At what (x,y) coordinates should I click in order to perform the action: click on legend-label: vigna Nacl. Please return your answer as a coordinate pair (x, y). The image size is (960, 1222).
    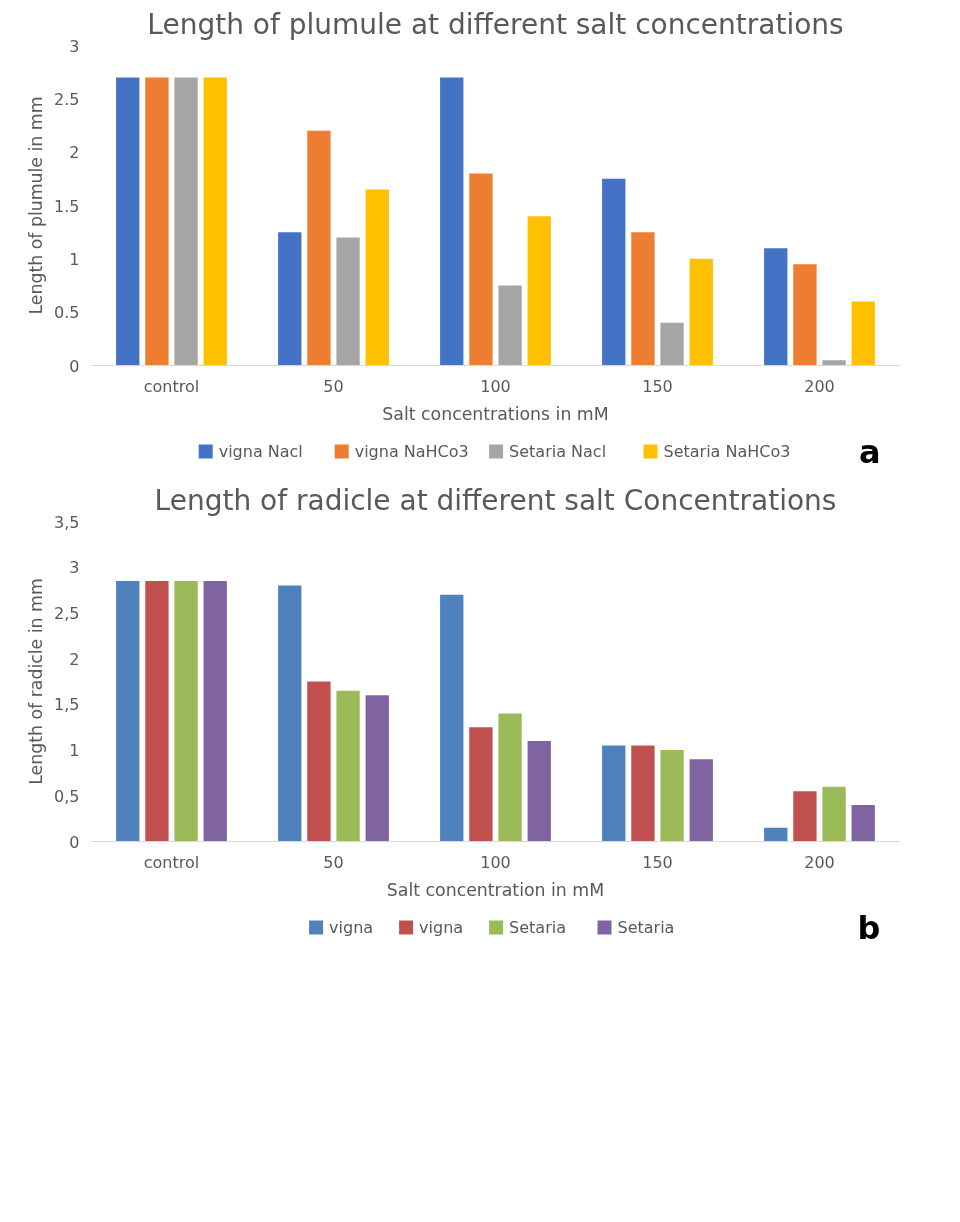
    Looking at the image, I should click on (260, 451).